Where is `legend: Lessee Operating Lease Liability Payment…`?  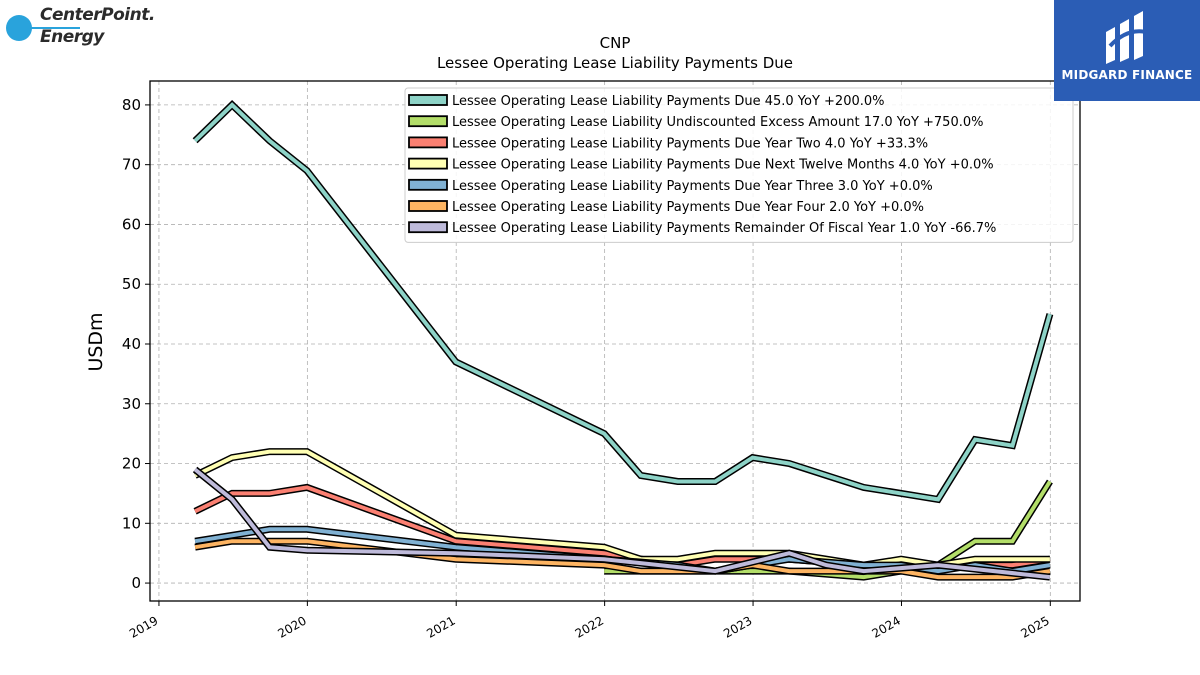
legend: Lessee Operating Lease Liability Payment… is located at coordinates (739, 165).